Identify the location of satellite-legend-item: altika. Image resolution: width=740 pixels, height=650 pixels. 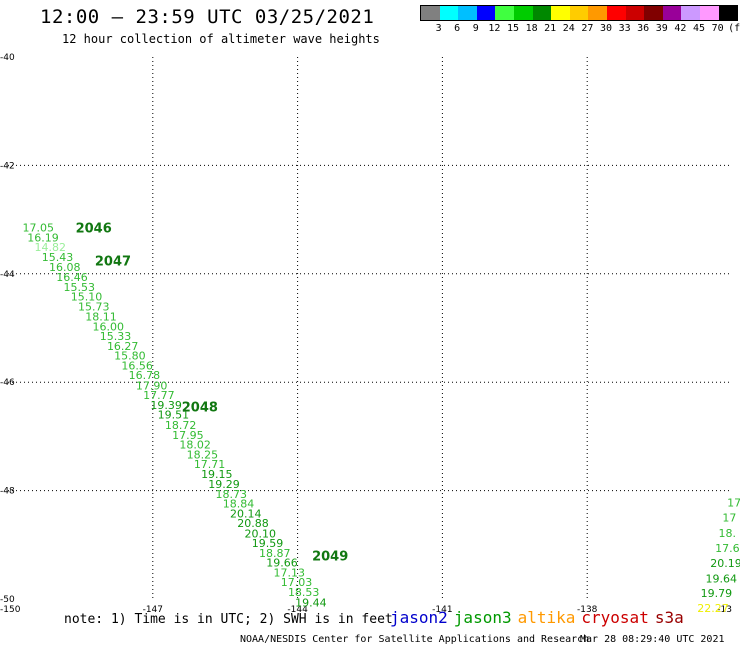
(546, 617).